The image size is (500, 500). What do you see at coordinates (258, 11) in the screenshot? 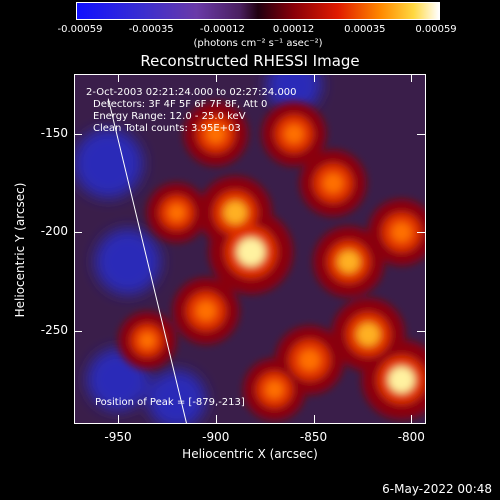
I see `colorbar` at bounding box center [258, 11].